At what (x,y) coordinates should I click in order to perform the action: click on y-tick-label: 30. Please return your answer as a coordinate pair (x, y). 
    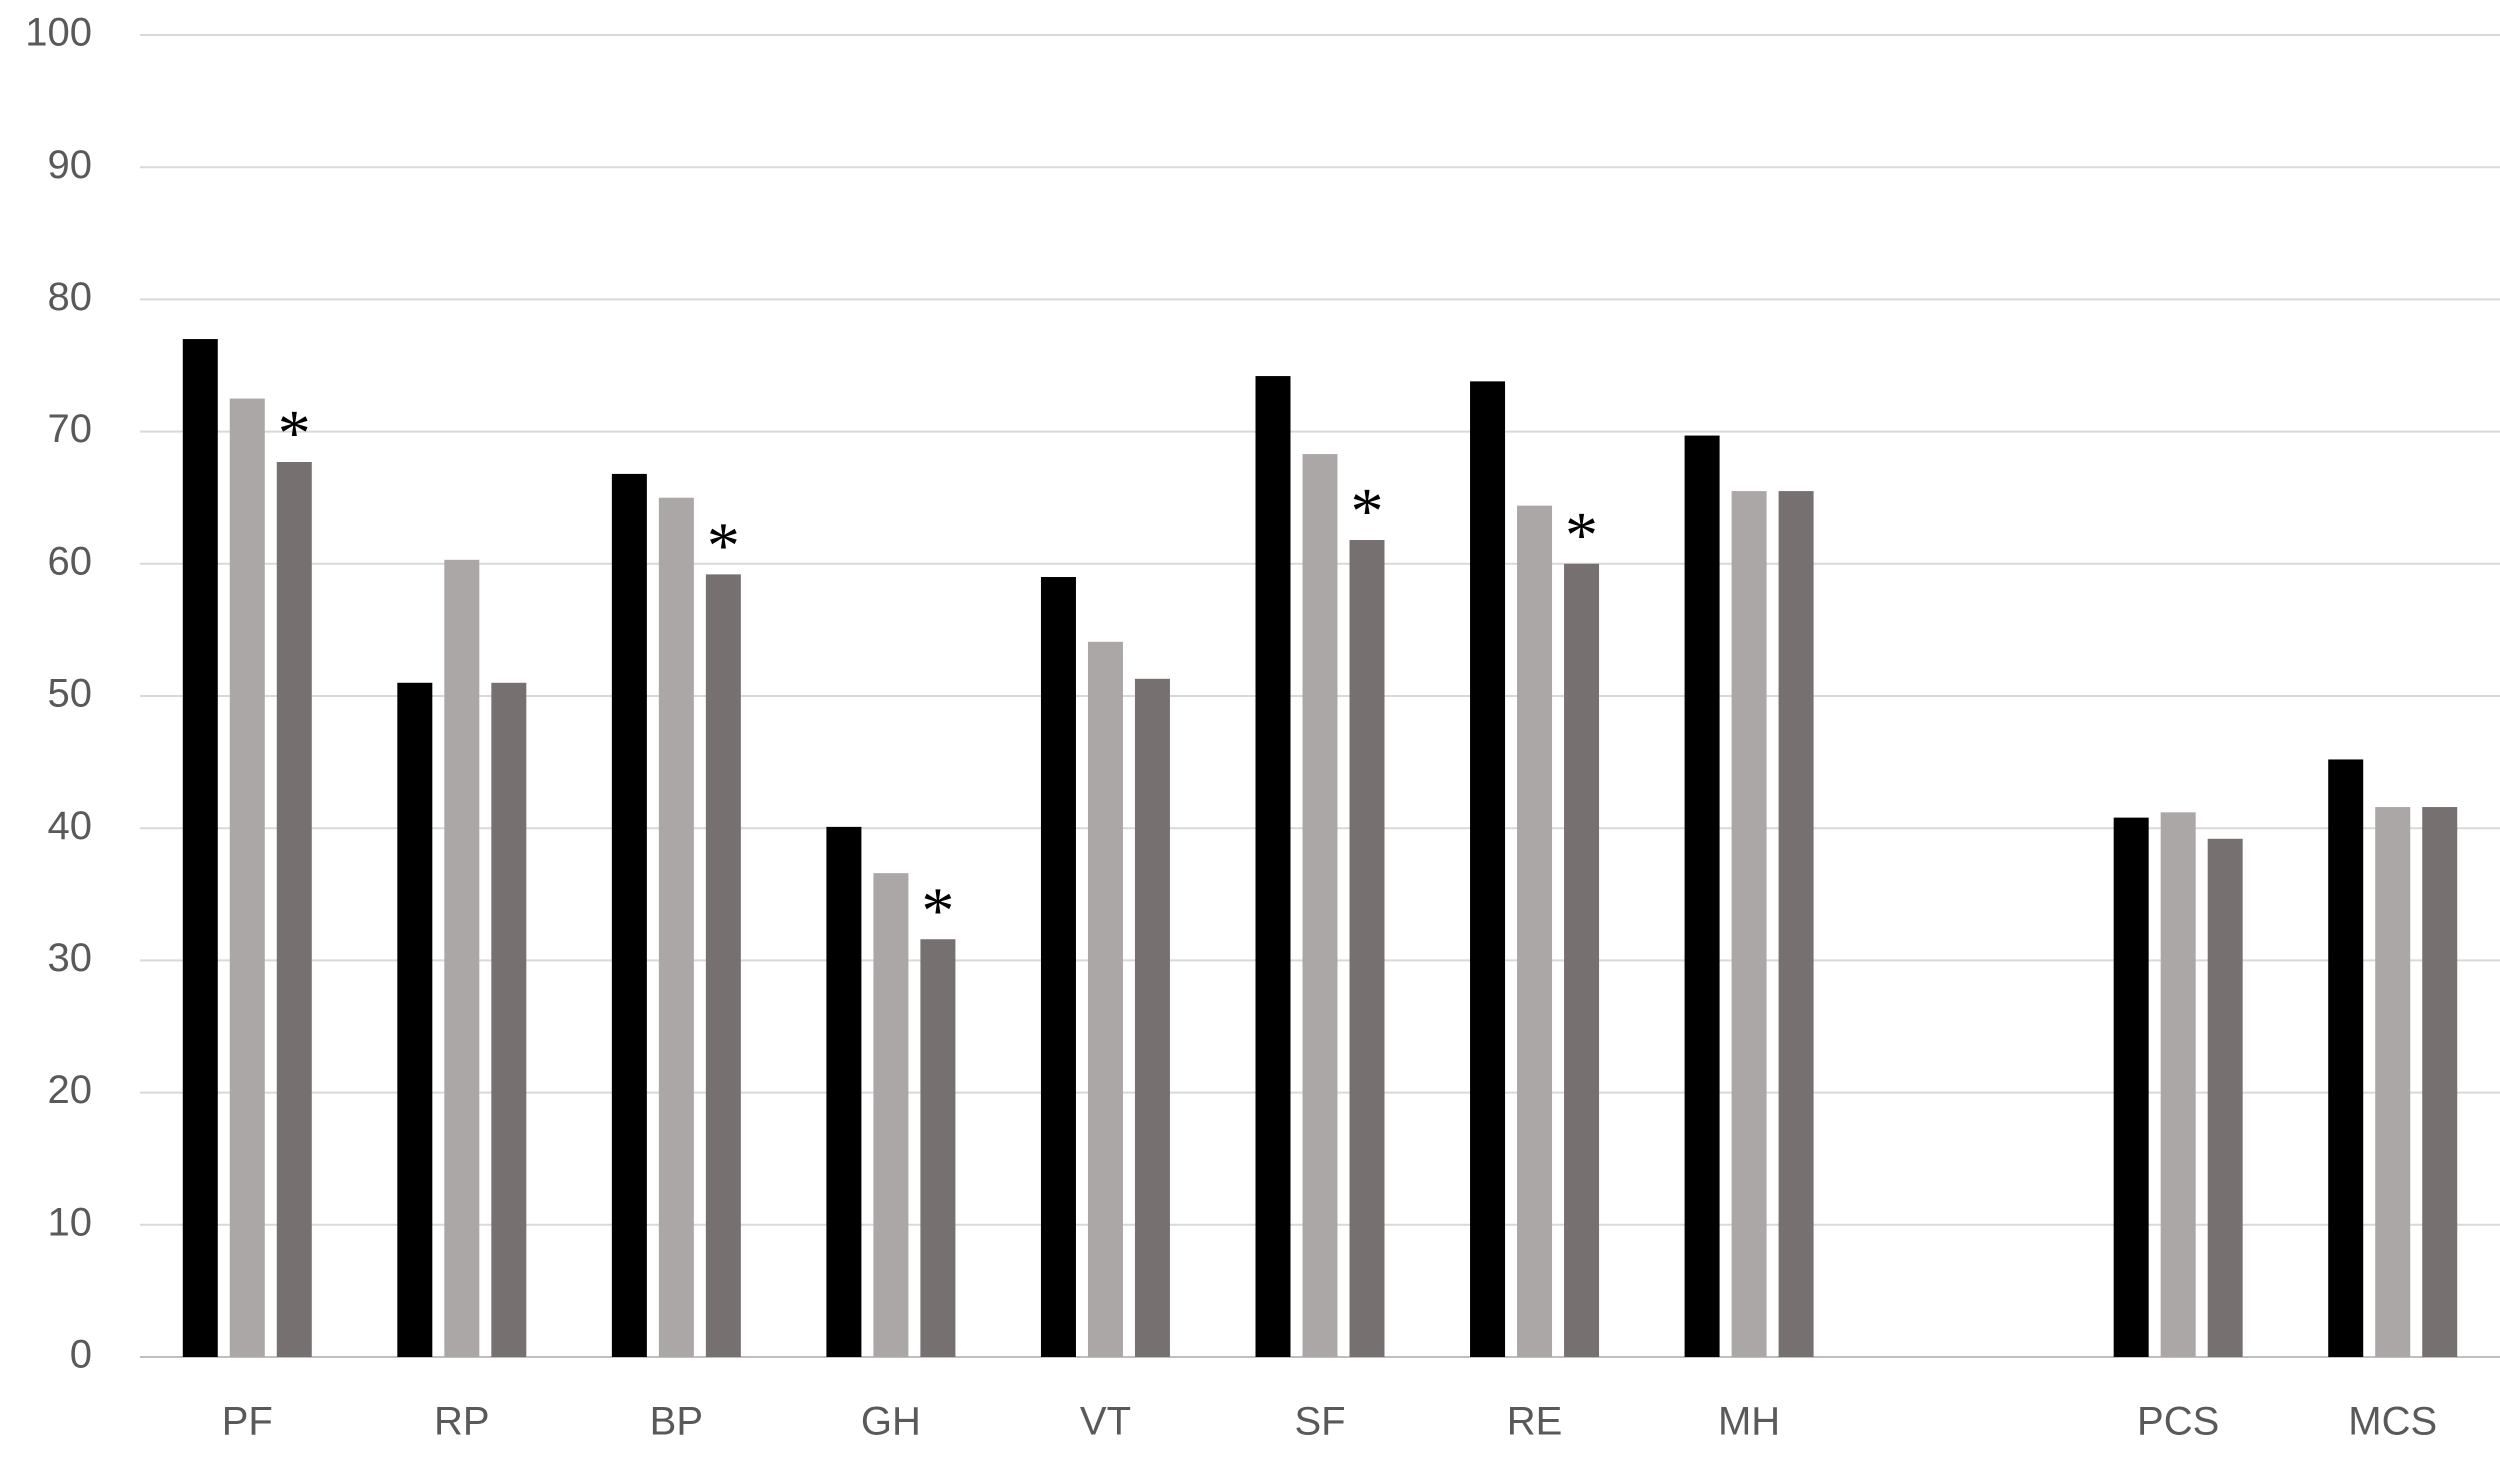
    Looking at the image, I should click on (70, 958).